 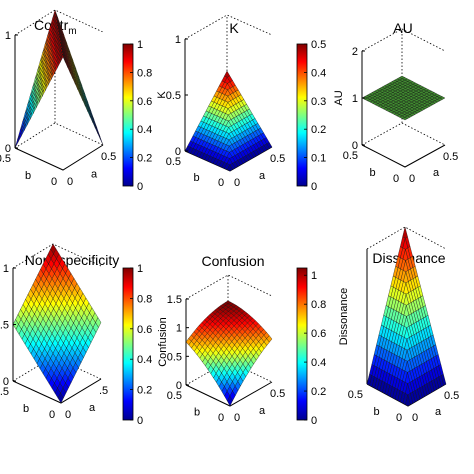 I want to click on colorbar-non-specificity: 0 0.2 0.4 0.6 0.8 1, so click(x=137, y=345).